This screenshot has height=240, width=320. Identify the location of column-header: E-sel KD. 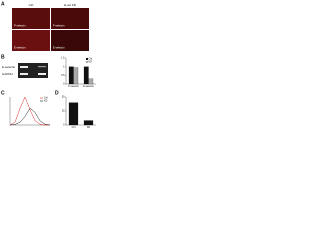
(70, 5).